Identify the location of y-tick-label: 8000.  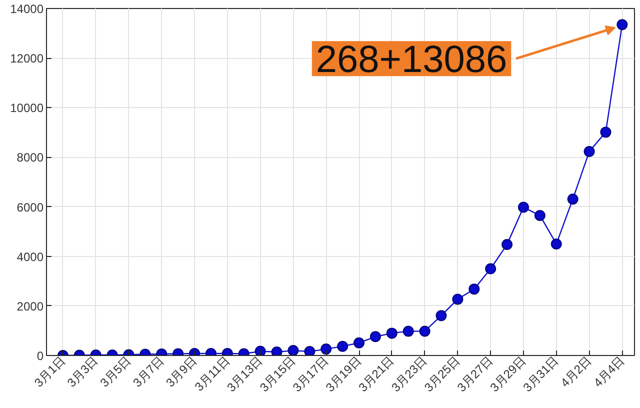
(30, 157).